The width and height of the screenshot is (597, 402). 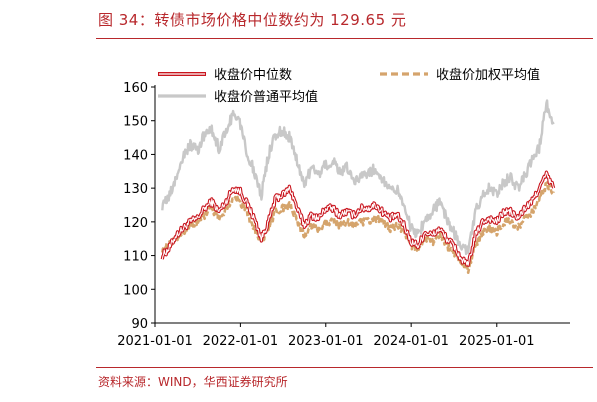 I want to click on x-tick-label: 2025-01-01, so click(x=497, y=341).